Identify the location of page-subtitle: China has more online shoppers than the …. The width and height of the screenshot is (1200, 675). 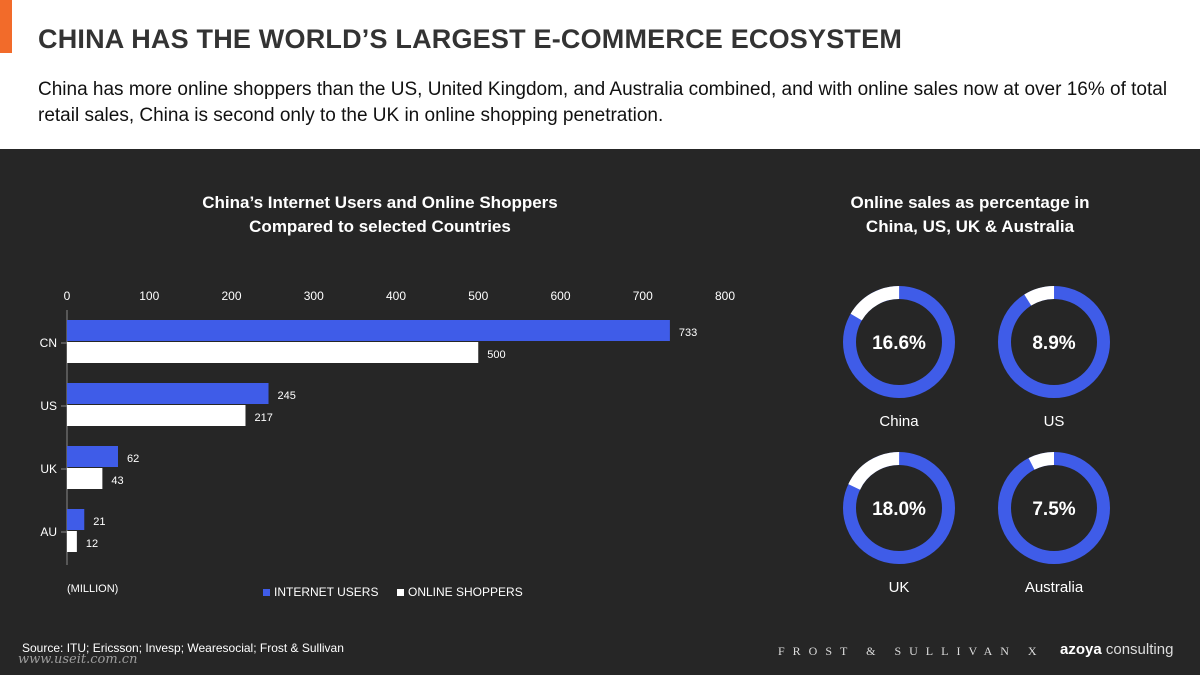
(603, 102).